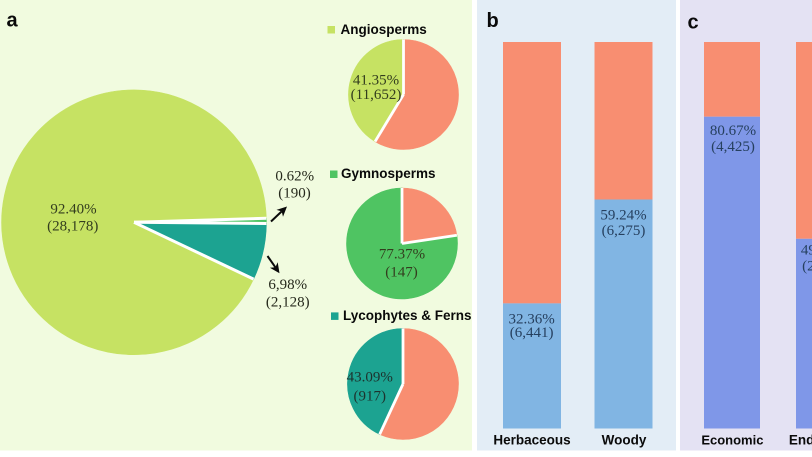 The image size is (812, 457). Describe the element at coordinates (384, 29) in the screenshot. I see `svg-text: Angiosperms` at that location.